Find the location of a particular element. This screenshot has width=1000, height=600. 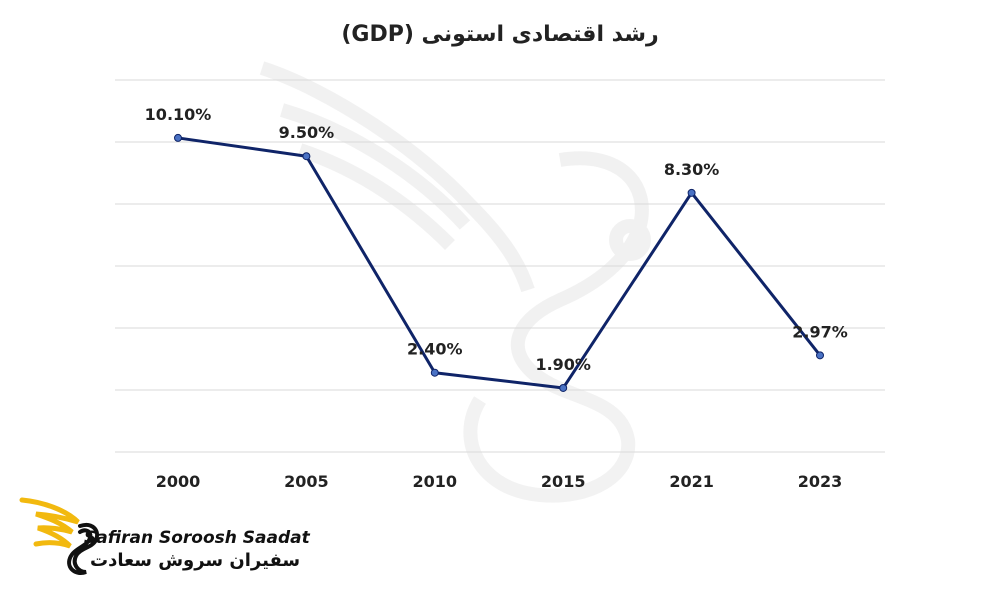

data-label: 8.30% is located at coordinates (692, 169).